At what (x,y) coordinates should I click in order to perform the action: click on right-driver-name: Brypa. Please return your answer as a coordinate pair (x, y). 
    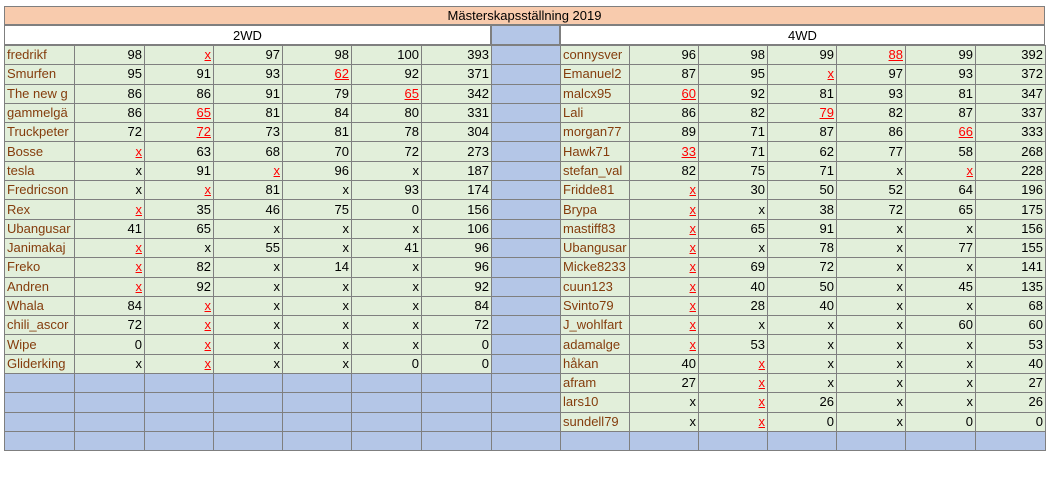
    Looking at the image, I should click on (595, 209).